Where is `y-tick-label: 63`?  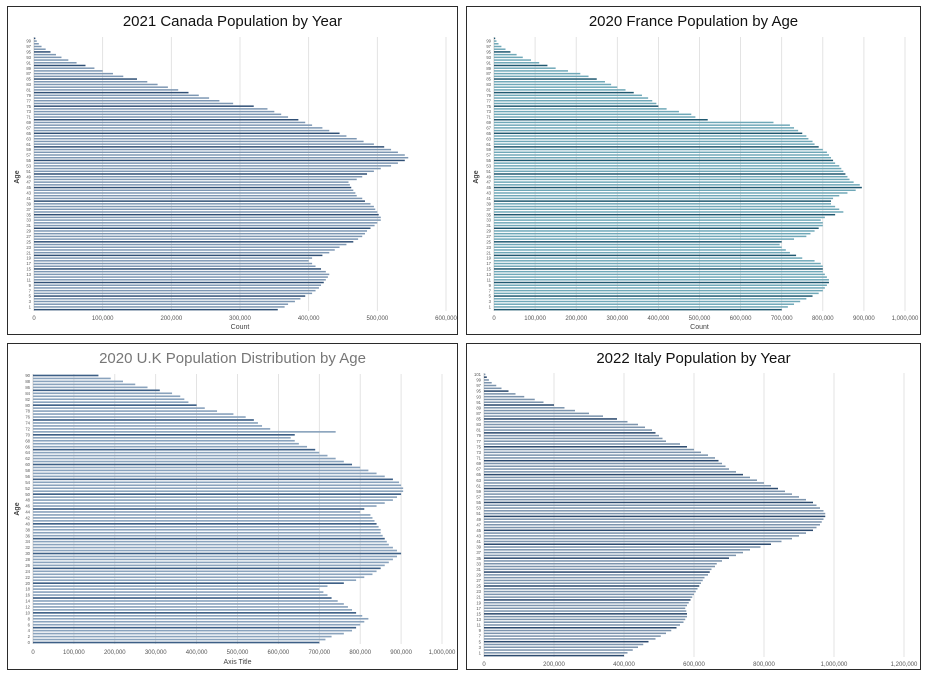
y-tick-label: 63 is located at coordinates (28, 138).